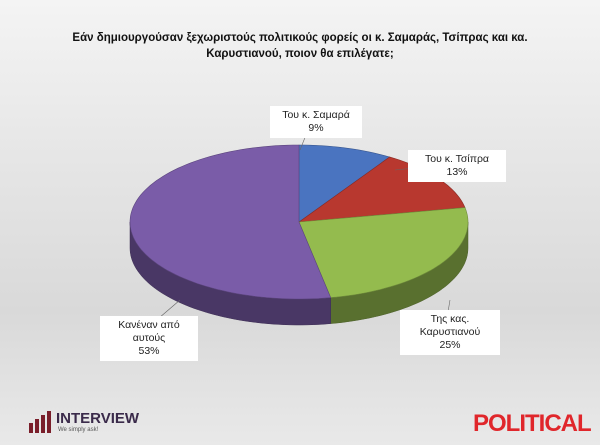 This screenshot has height=445, width=600. What do you see at coordinates (450, 345) in the screenshot?
I see `label-value: 25%` at bounding box center [450, 345].